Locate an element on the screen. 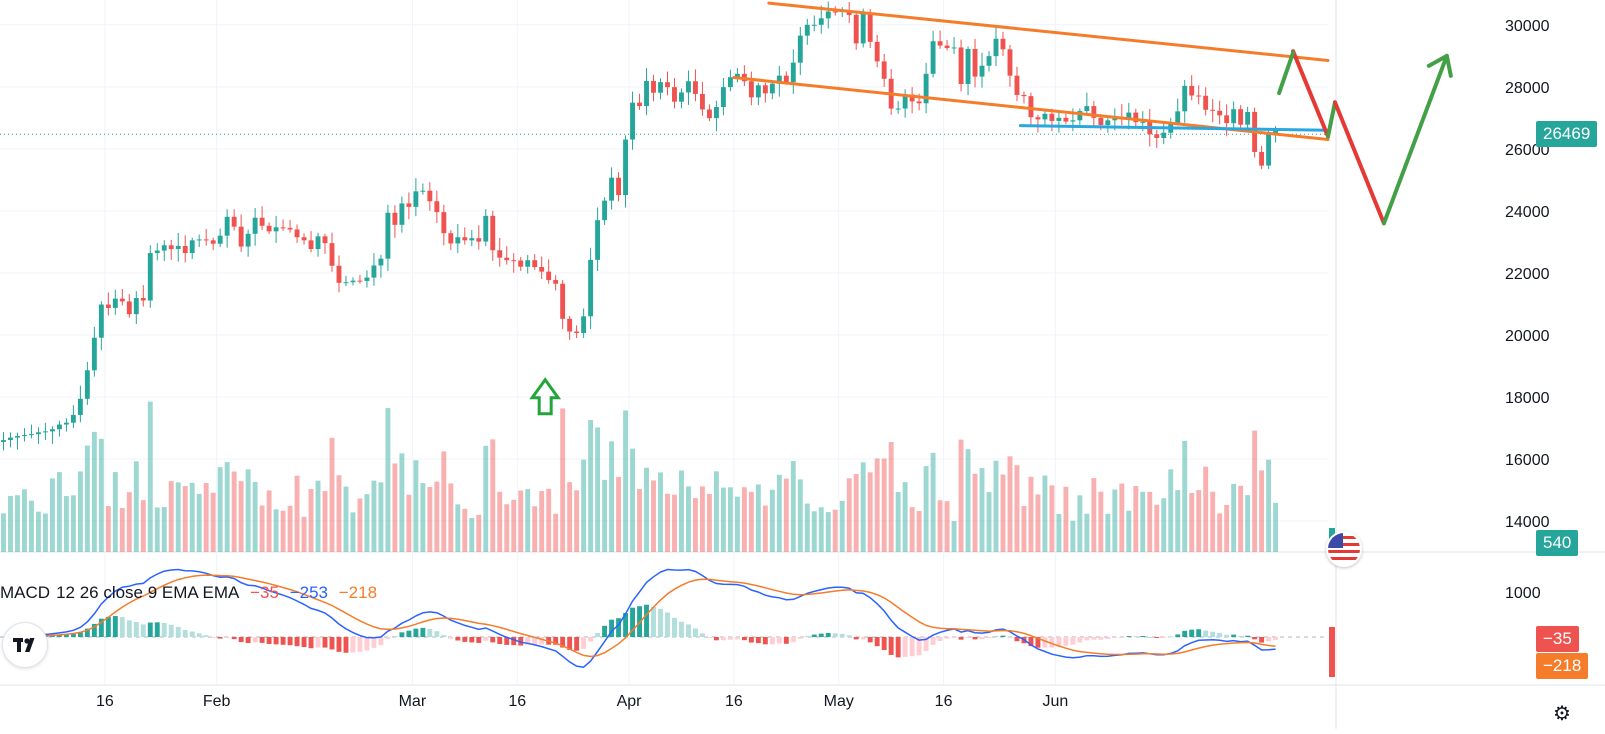 This screenshot has height=734, width=1605. trendline is located at coordinates (1048, 31).